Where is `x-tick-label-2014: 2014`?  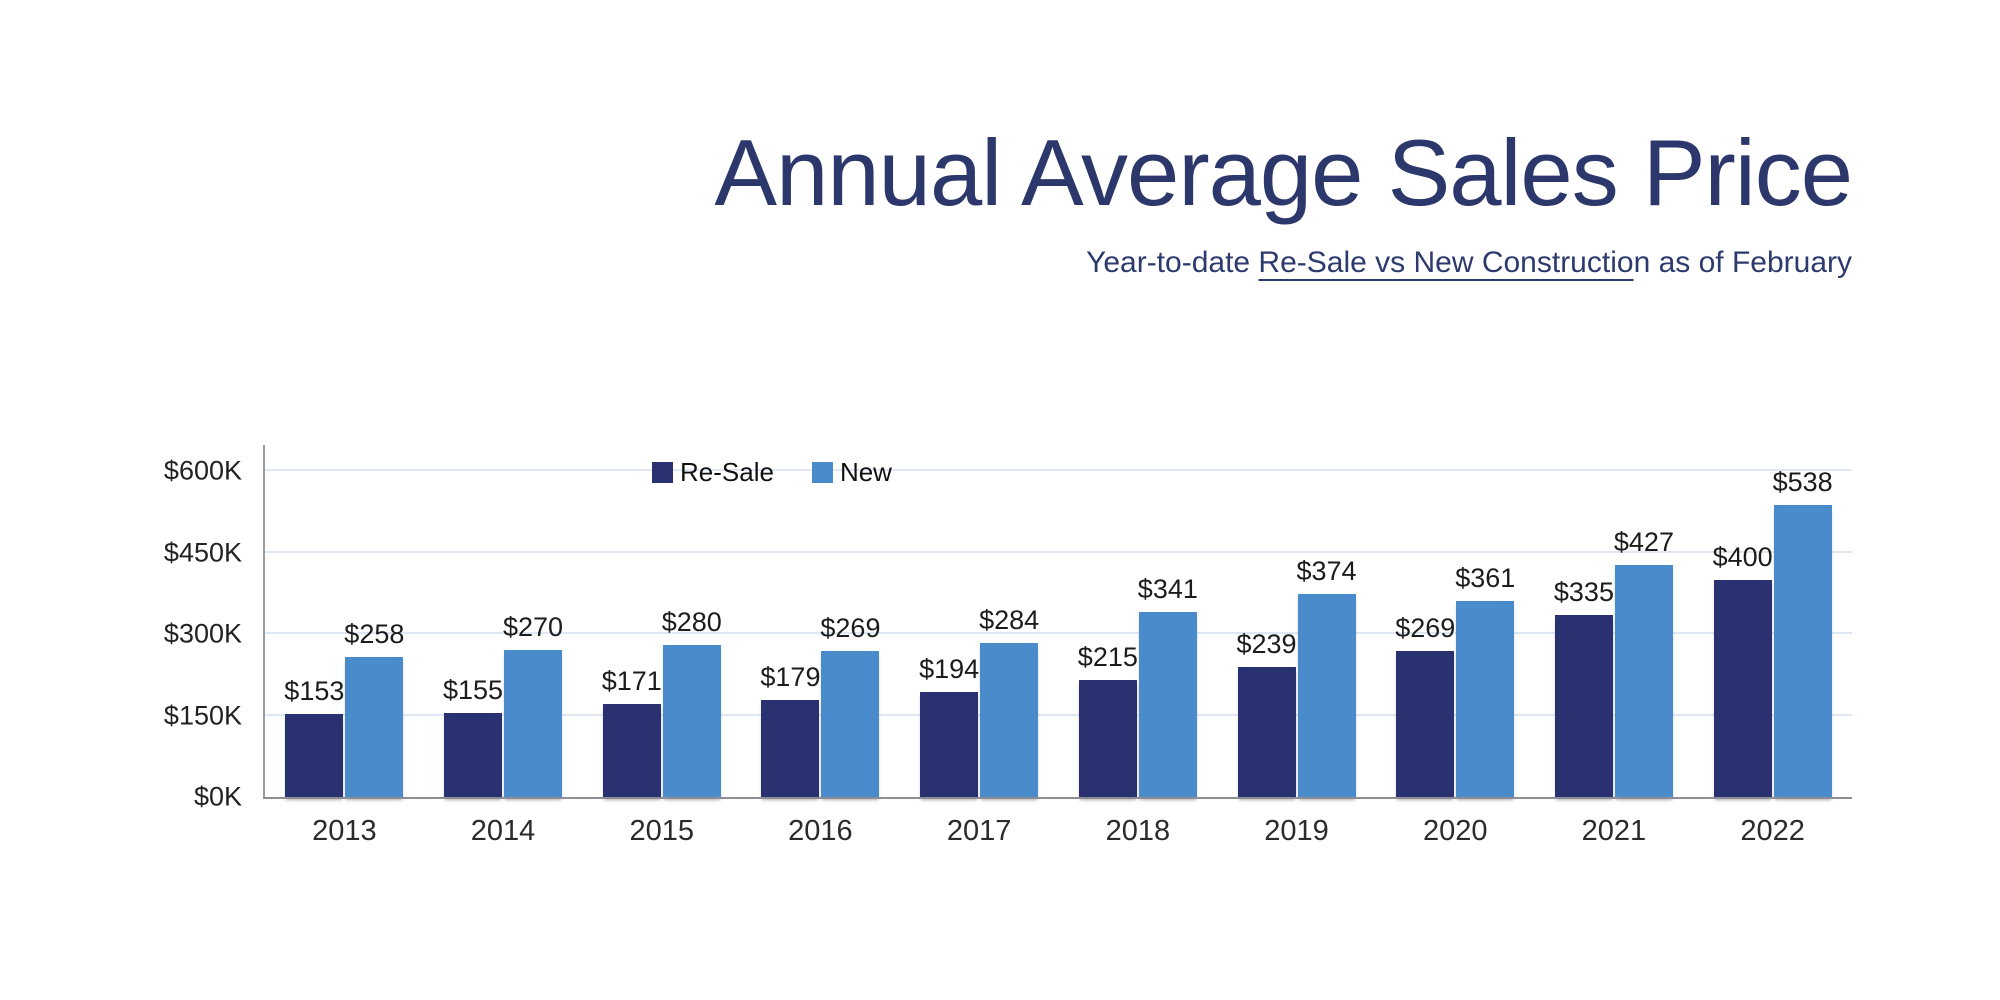
x-tick-label-2014: 2014 is located at coordinates (503, 831).